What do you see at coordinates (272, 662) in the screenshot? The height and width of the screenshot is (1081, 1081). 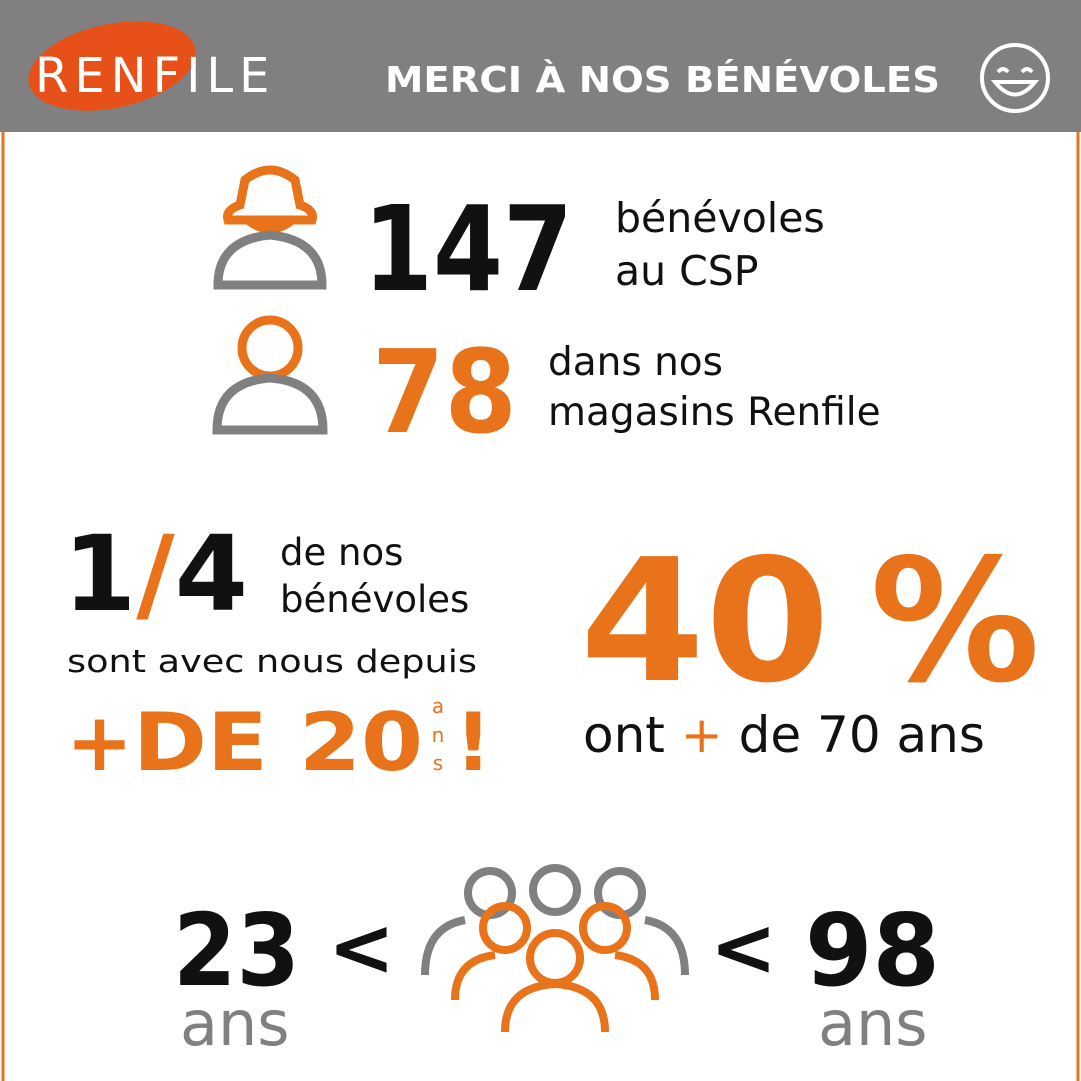 I see `seniority-line: sont avec nous depuis` at bounding box center [272, 662].